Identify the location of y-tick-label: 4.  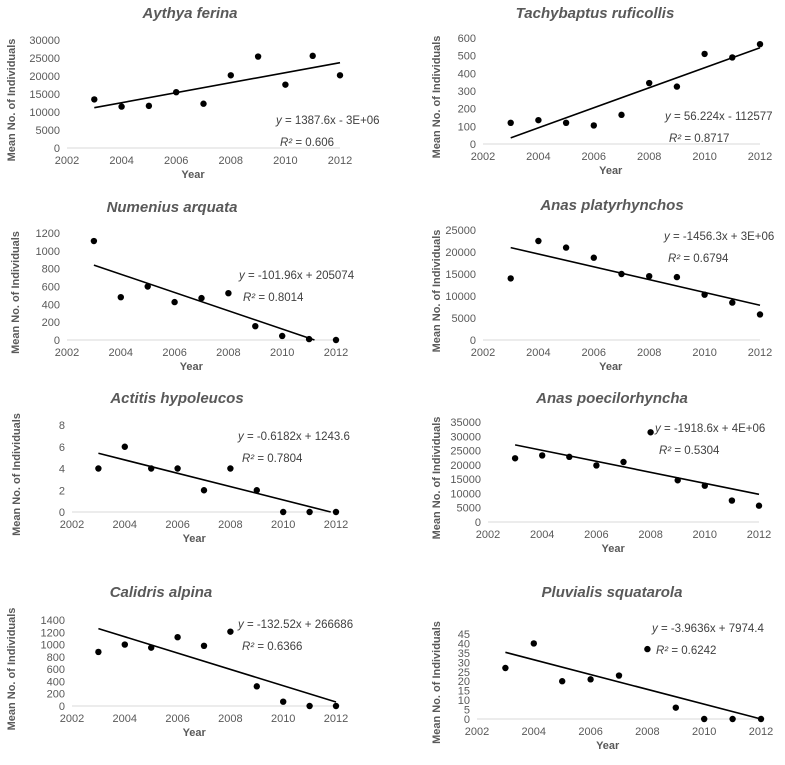
(62, 470).